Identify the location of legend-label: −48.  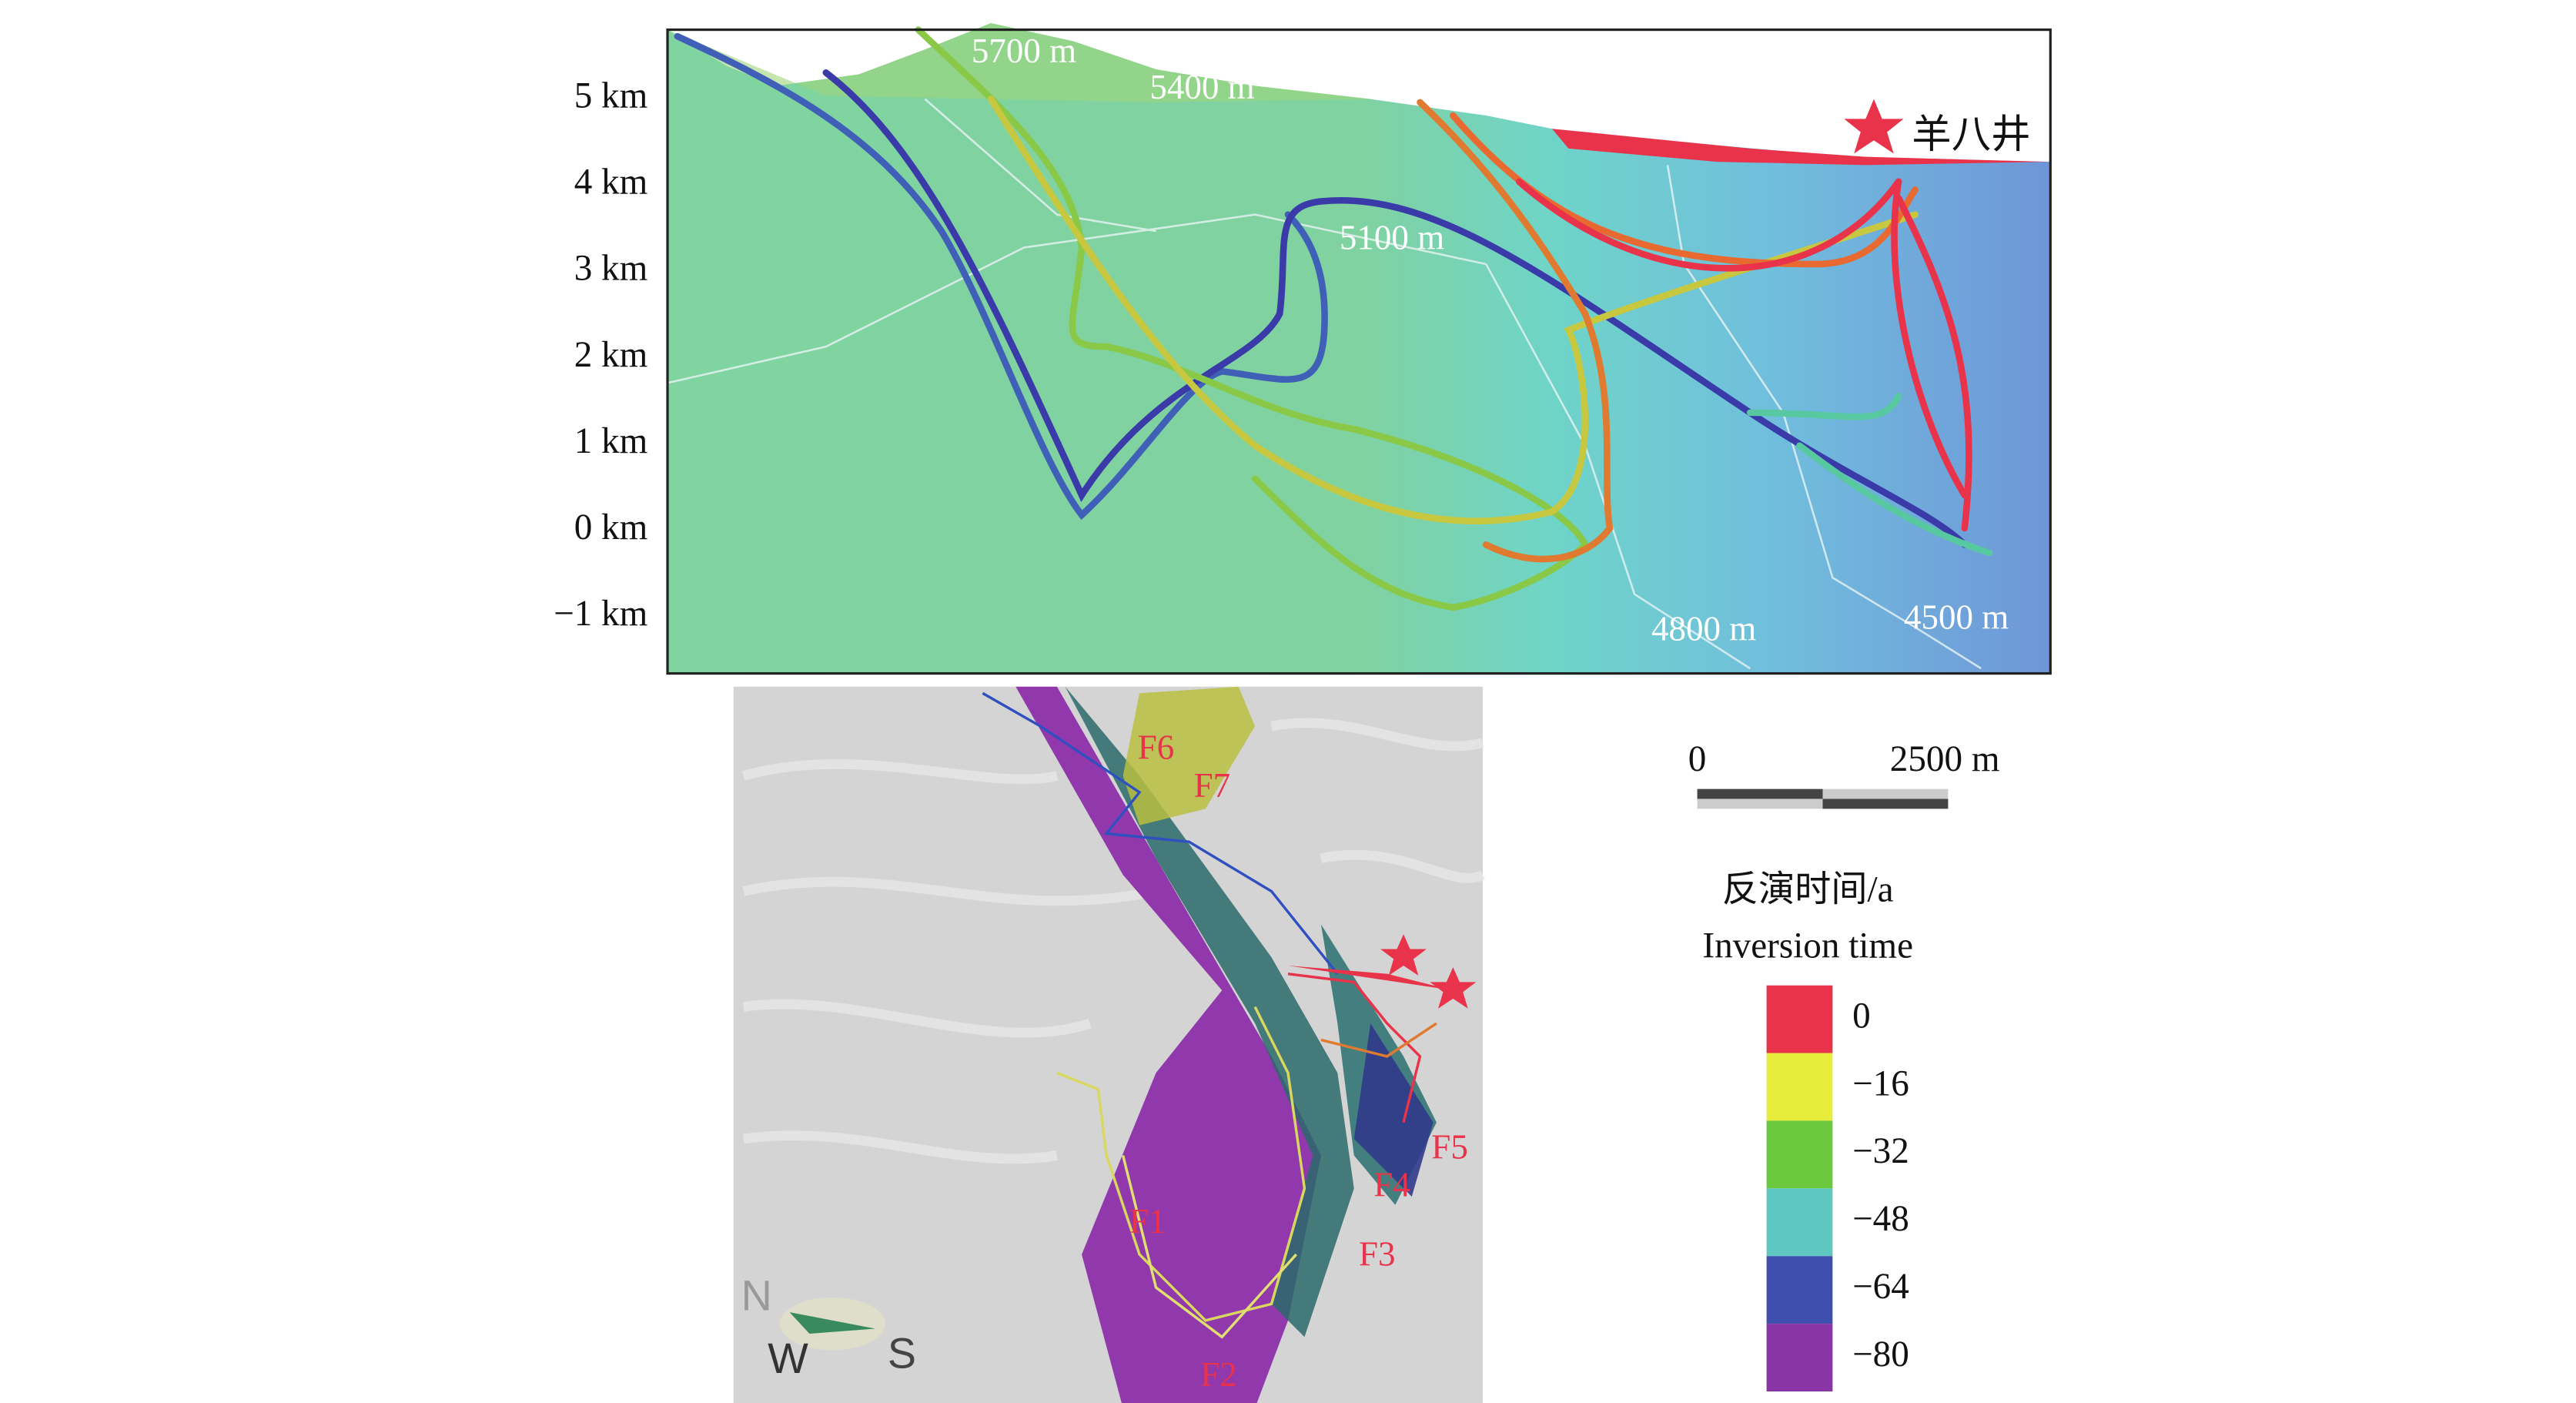
(1881, 1219).